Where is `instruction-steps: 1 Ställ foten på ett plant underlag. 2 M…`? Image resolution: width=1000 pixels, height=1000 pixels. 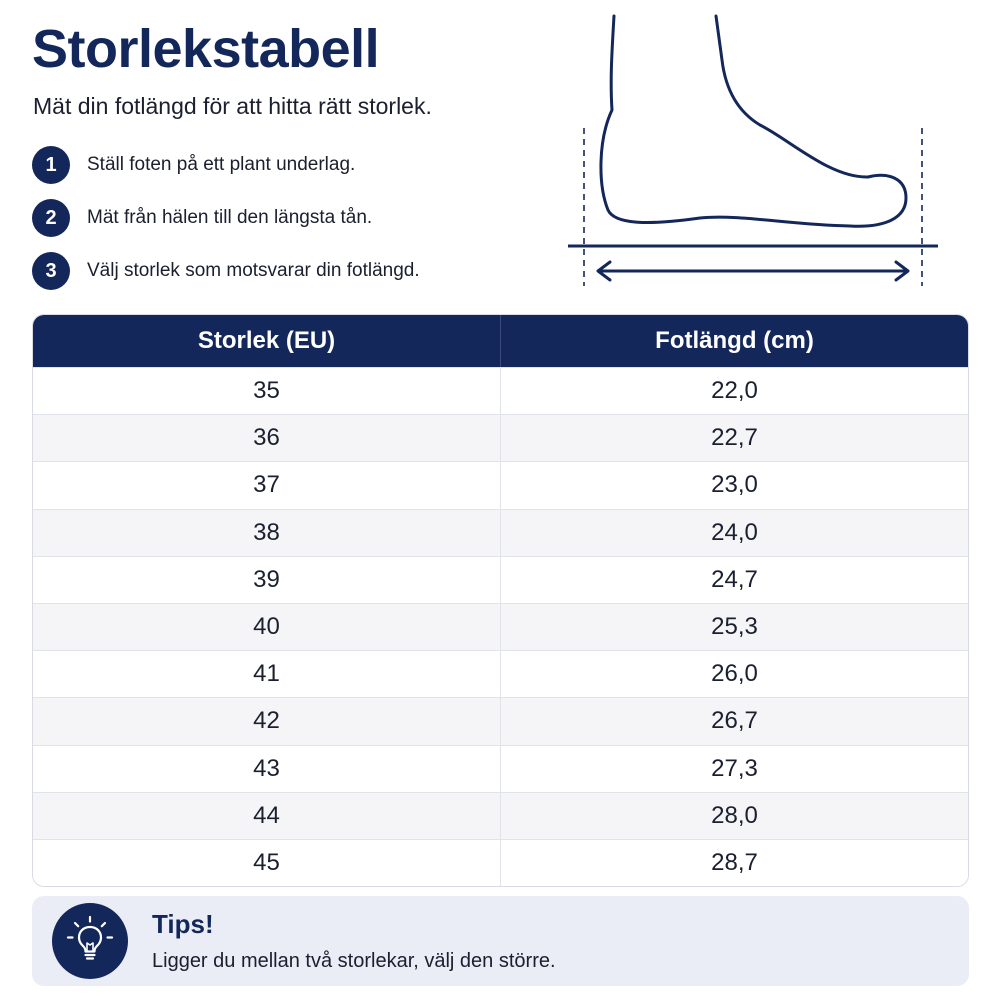
instruction-steps: 1 Ställ foten på ett plant underlag. 2 M… is located at coordinates (226, 226).